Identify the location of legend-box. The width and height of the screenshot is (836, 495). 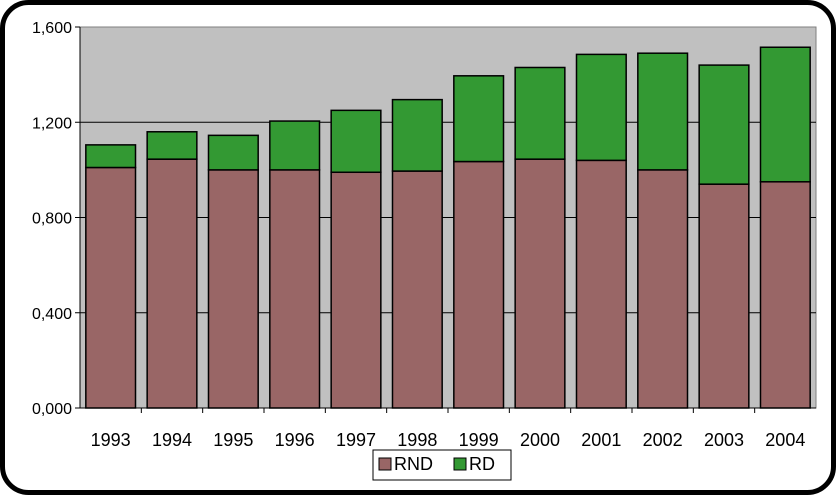
(442, 465).